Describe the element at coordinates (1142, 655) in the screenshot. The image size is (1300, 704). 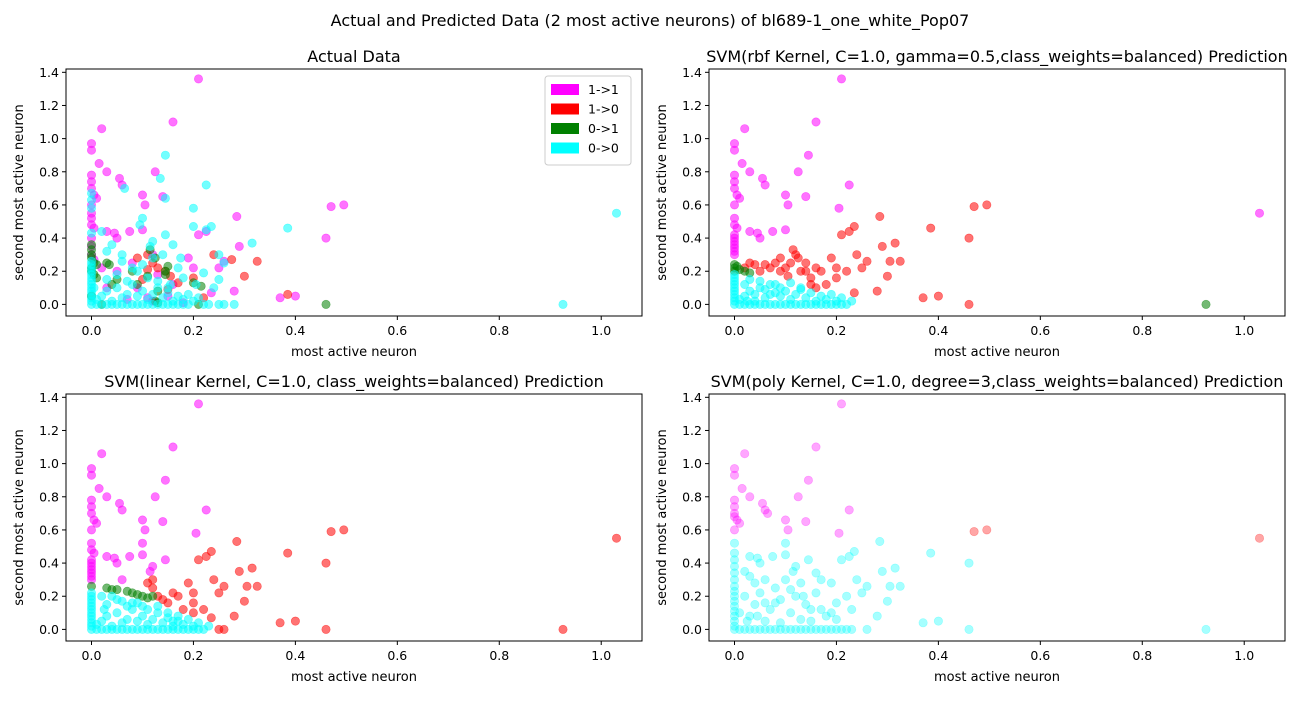
I see `x-tick-label: 0.8` at that location.